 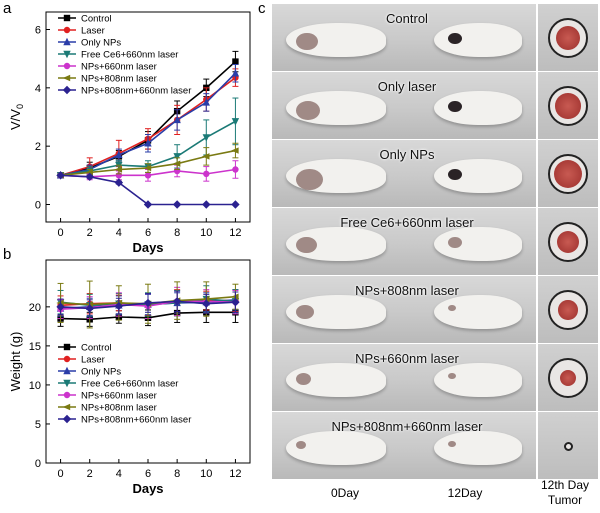 What do you see at coordinates (206, 474) in the screenshot?
I see `chart-b-x-tick-label: 10` at bounding box center [206, 474].